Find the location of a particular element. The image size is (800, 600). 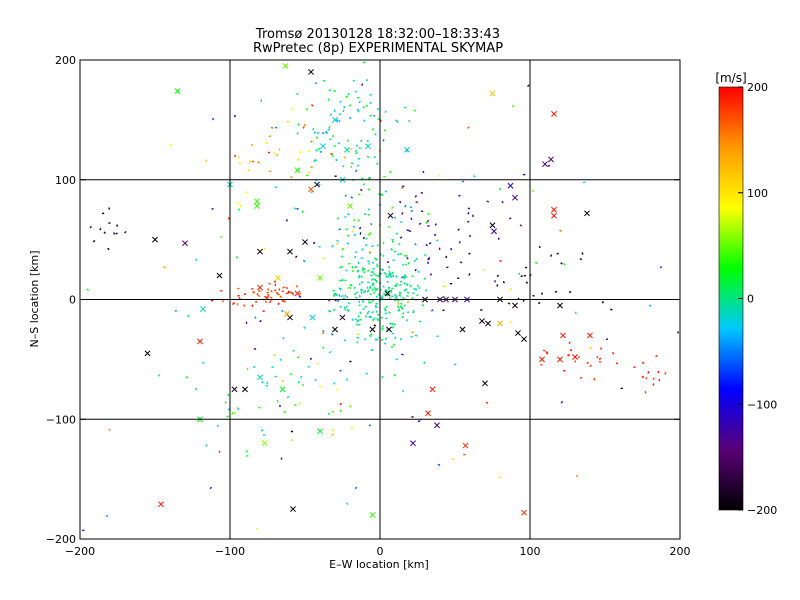

x-axis-label: E–W location [km] is located at coordinates (379, 564).